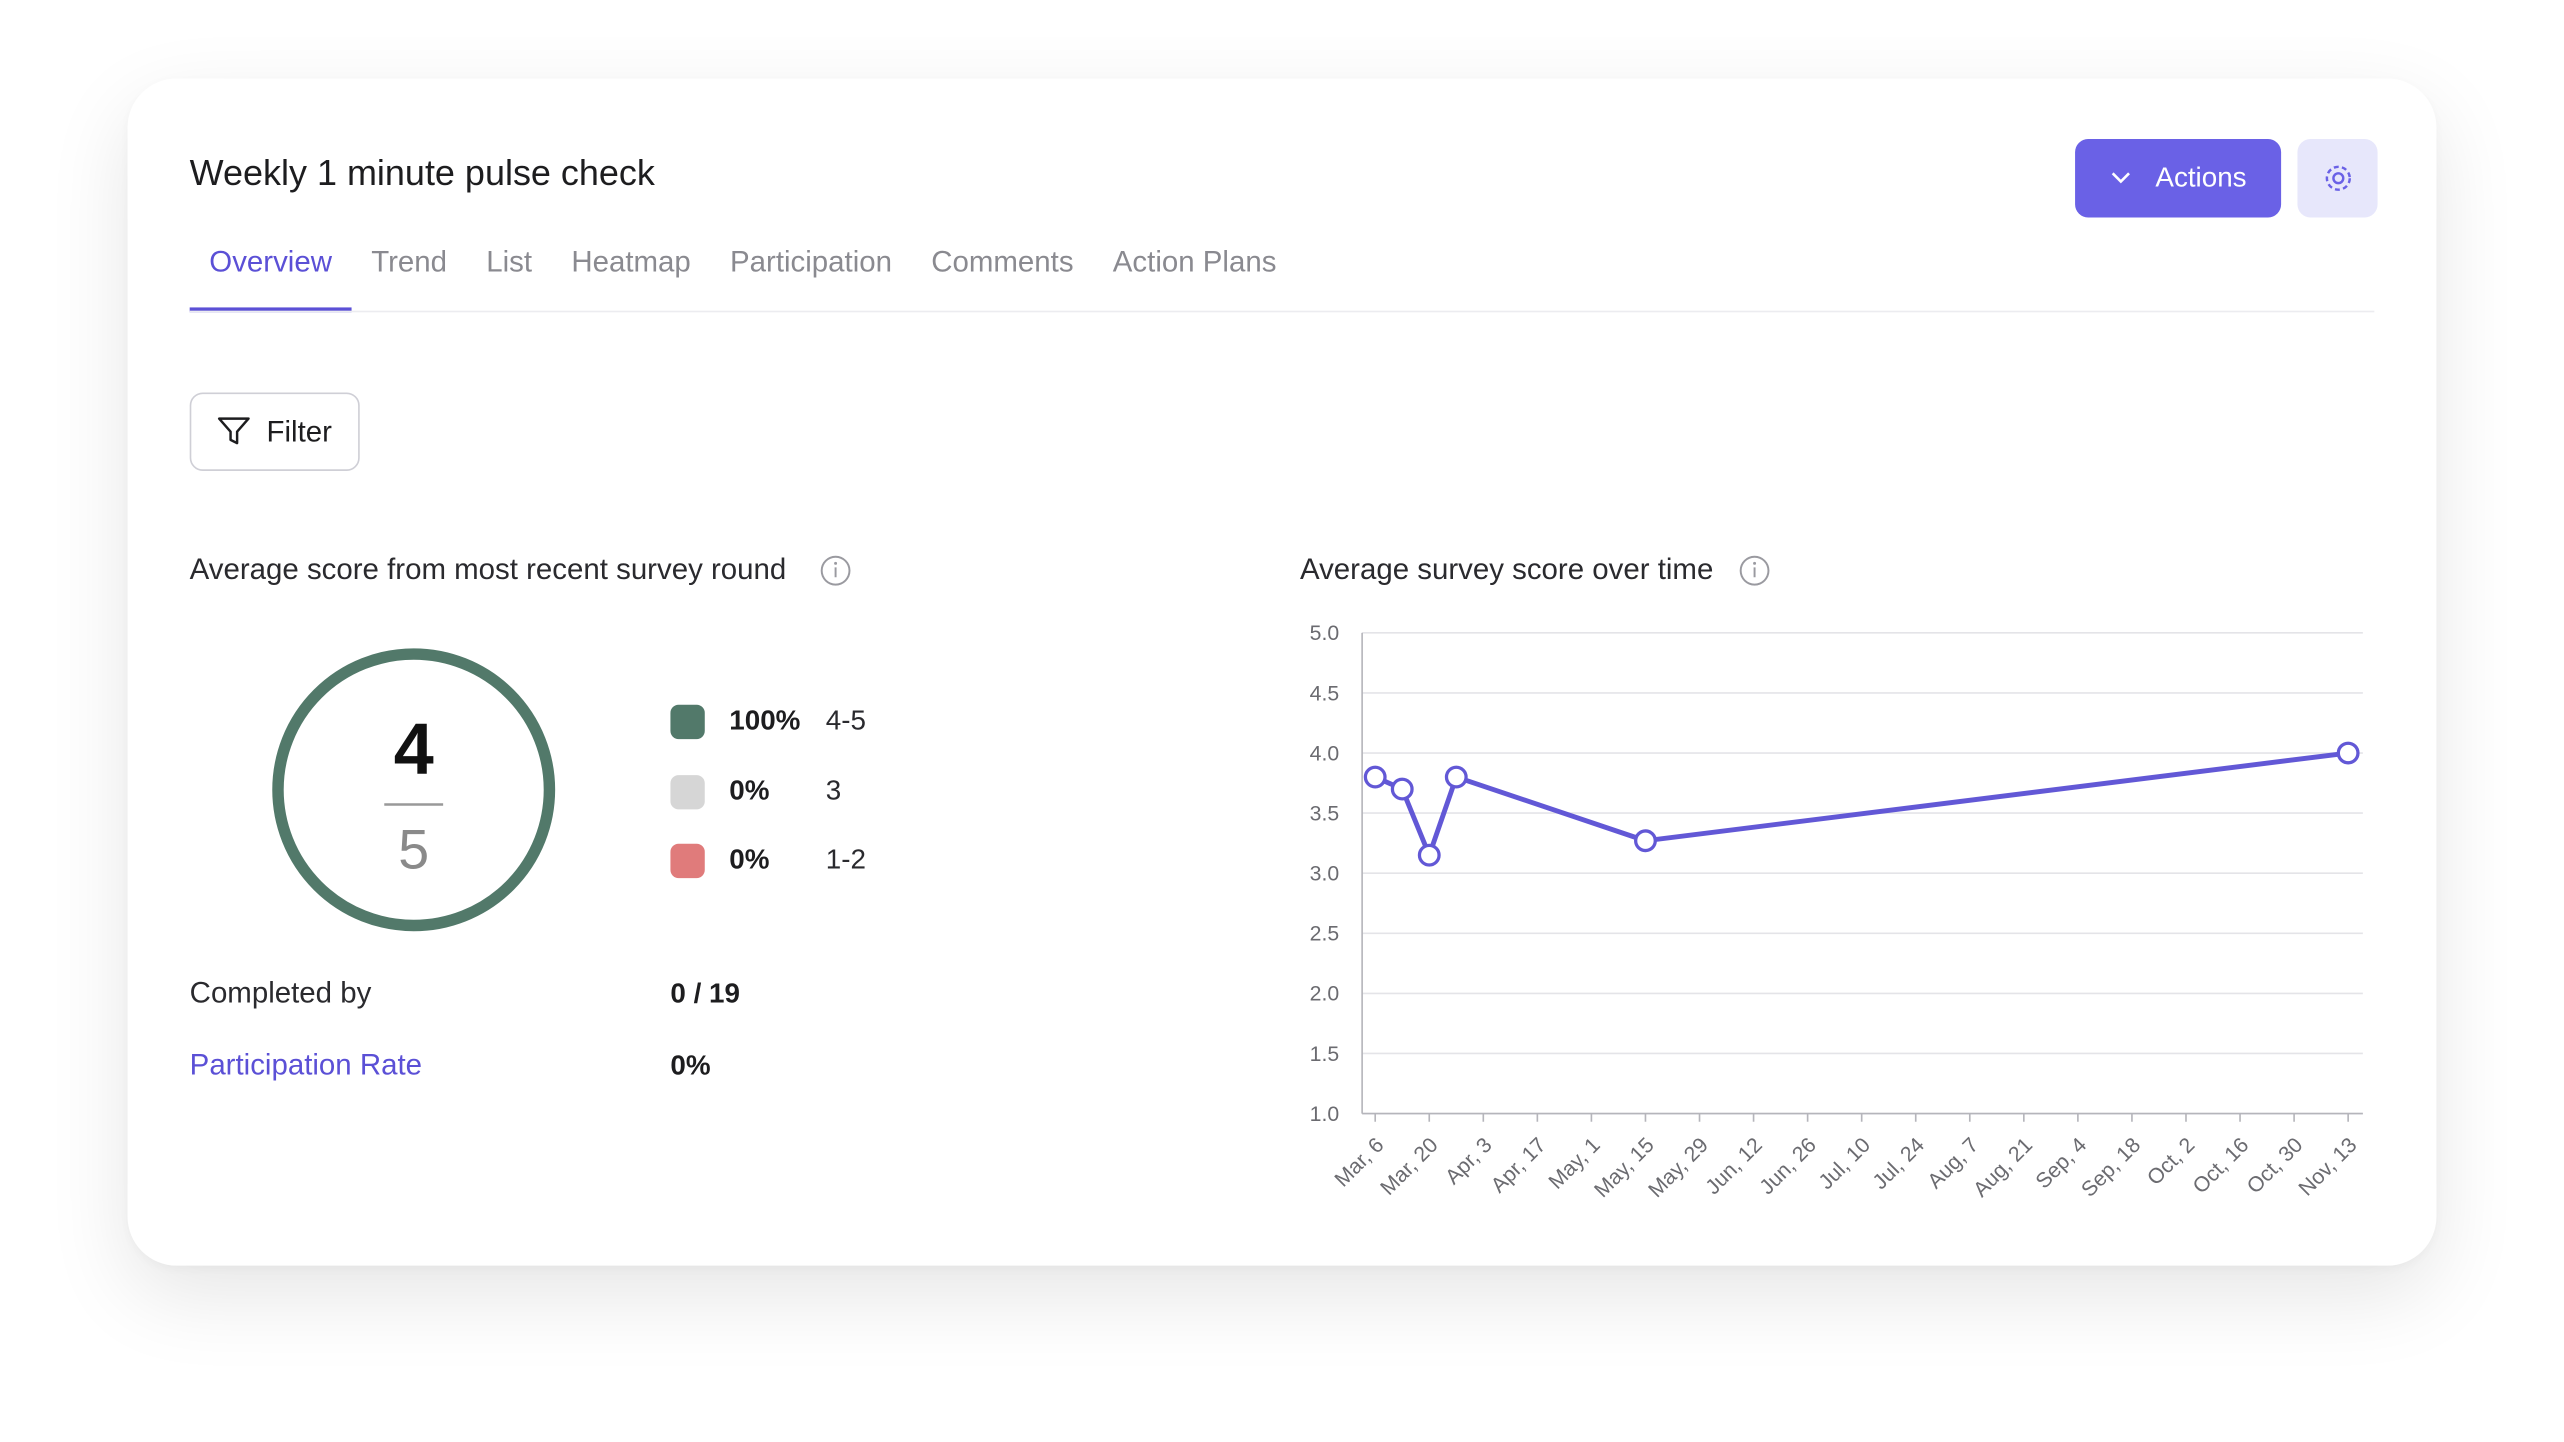  I want to click on y-tick-label: 4.5, so click(1325, 693).